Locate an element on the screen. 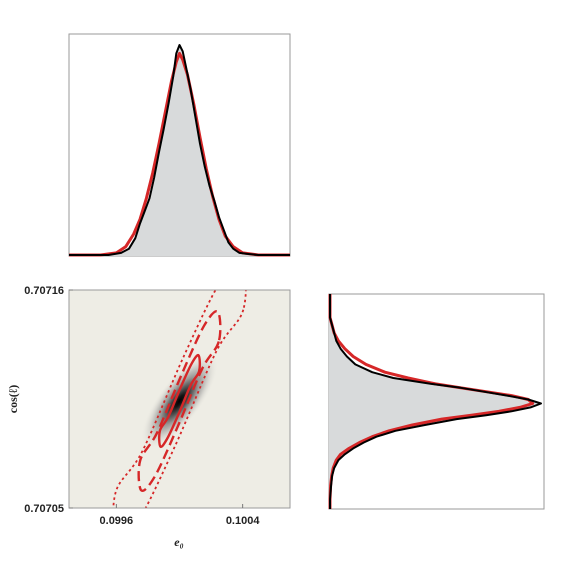 Image resolution: width=581 pixels, height=581 pixels. x-tick-label: 0.0996 is located at coordinates (117, 521).